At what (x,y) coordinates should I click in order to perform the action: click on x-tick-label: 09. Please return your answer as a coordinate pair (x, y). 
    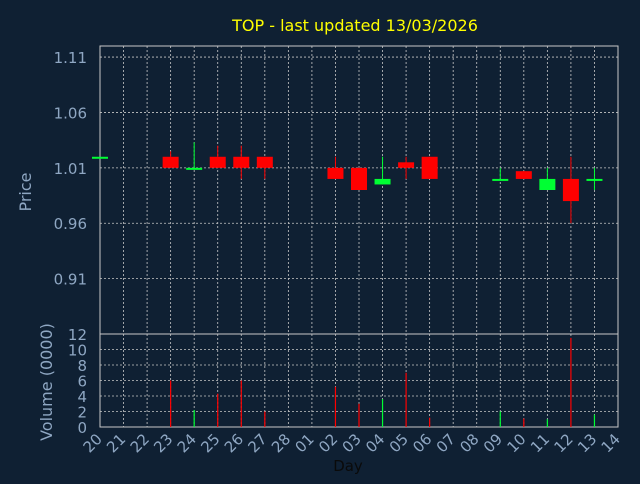
    Looking at the image, I should click on (493, 443).